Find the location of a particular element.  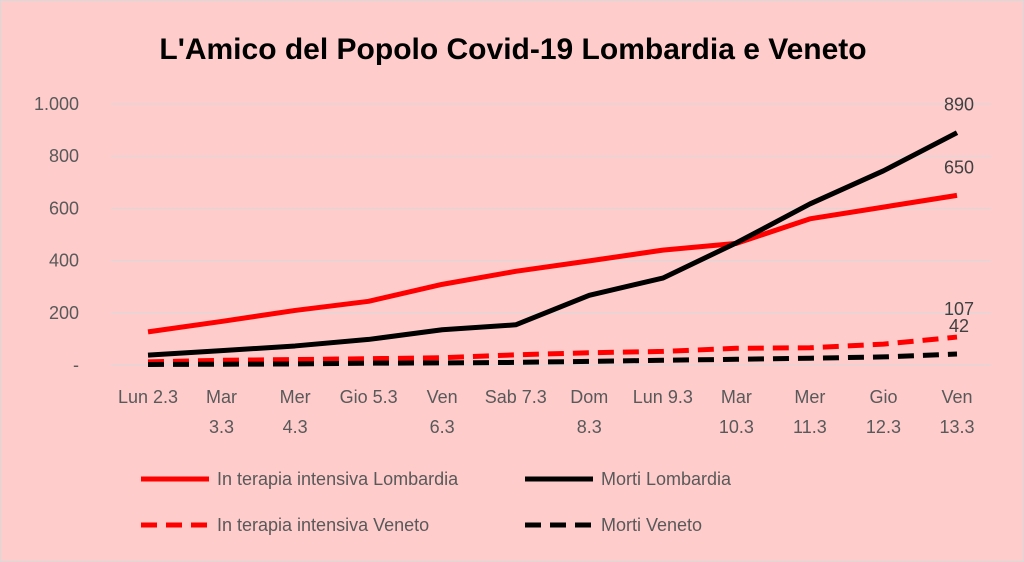

x-tick-label: Gio 5.3 is located at coordinates (369, 397).